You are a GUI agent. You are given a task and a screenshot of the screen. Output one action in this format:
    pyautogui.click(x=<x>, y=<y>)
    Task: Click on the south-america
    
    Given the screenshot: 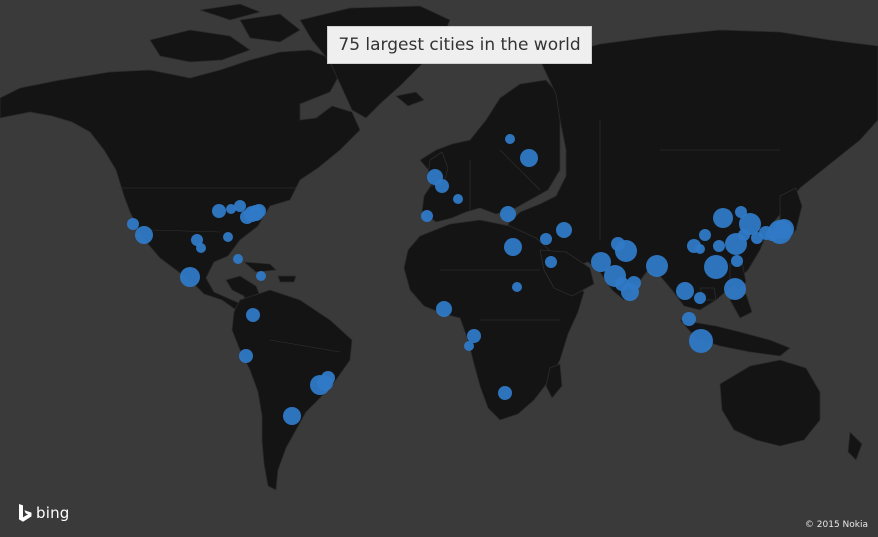 What is the action you would take?
    pyautogui.click(x=292, y=390)
    